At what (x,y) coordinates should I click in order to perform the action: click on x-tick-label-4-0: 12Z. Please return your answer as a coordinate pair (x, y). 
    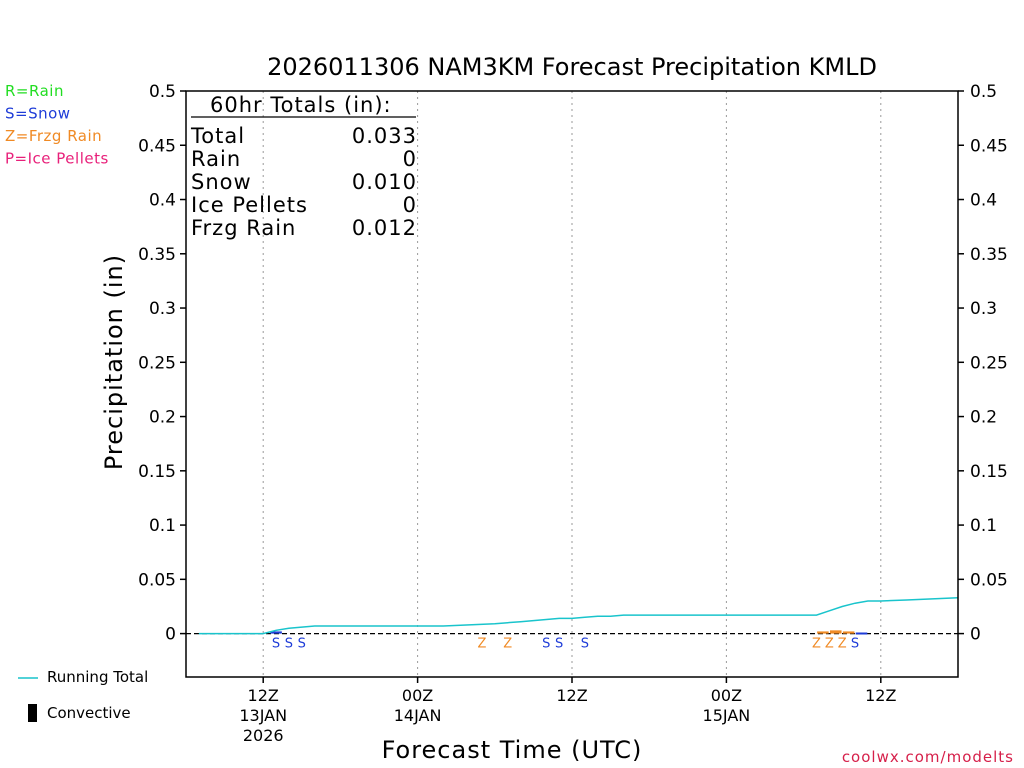
    Looking at the image, I should click on (880, 695).